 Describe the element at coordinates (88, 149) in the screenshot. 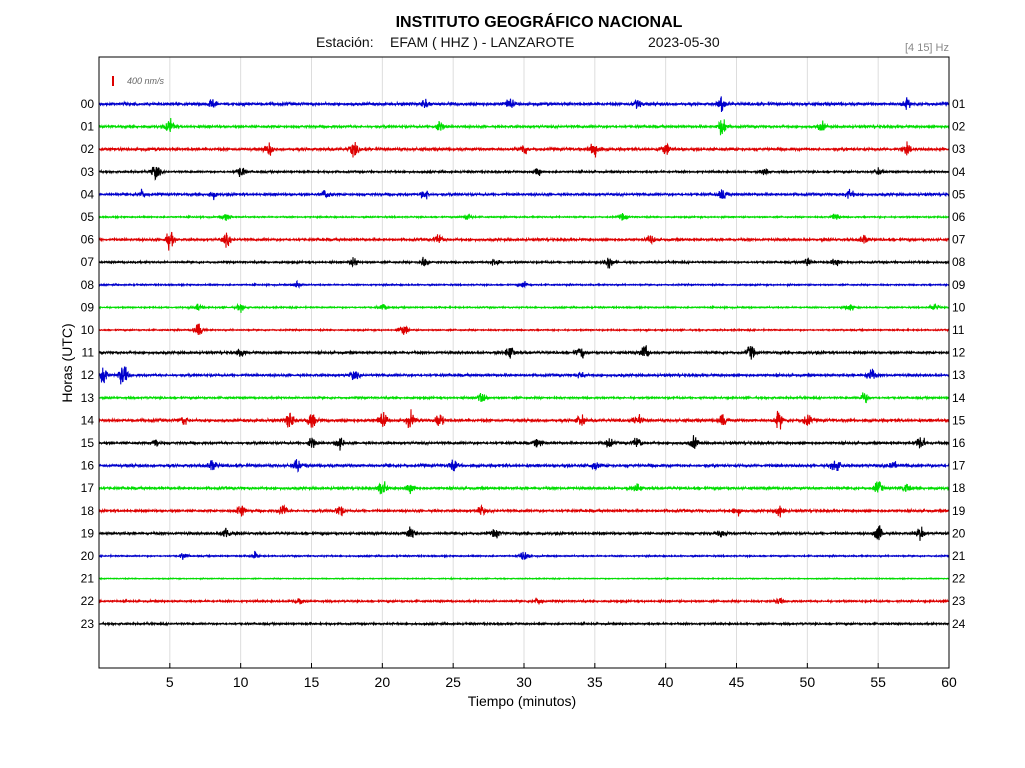

I see `hour-label-left: 02` at that location.